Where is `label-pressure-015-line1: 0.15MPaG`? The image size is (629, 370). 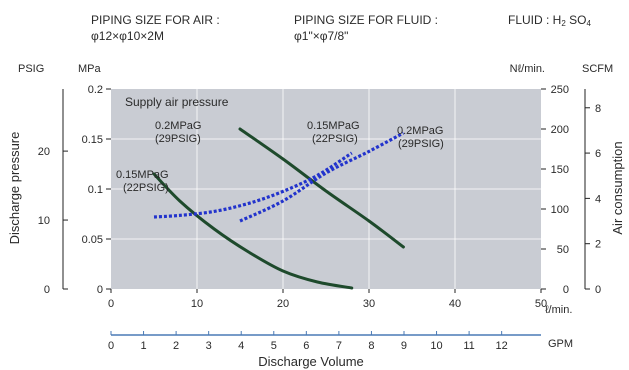
label-pressure-015-line1: 0.15MPaG is located at coordinates (142, 175).